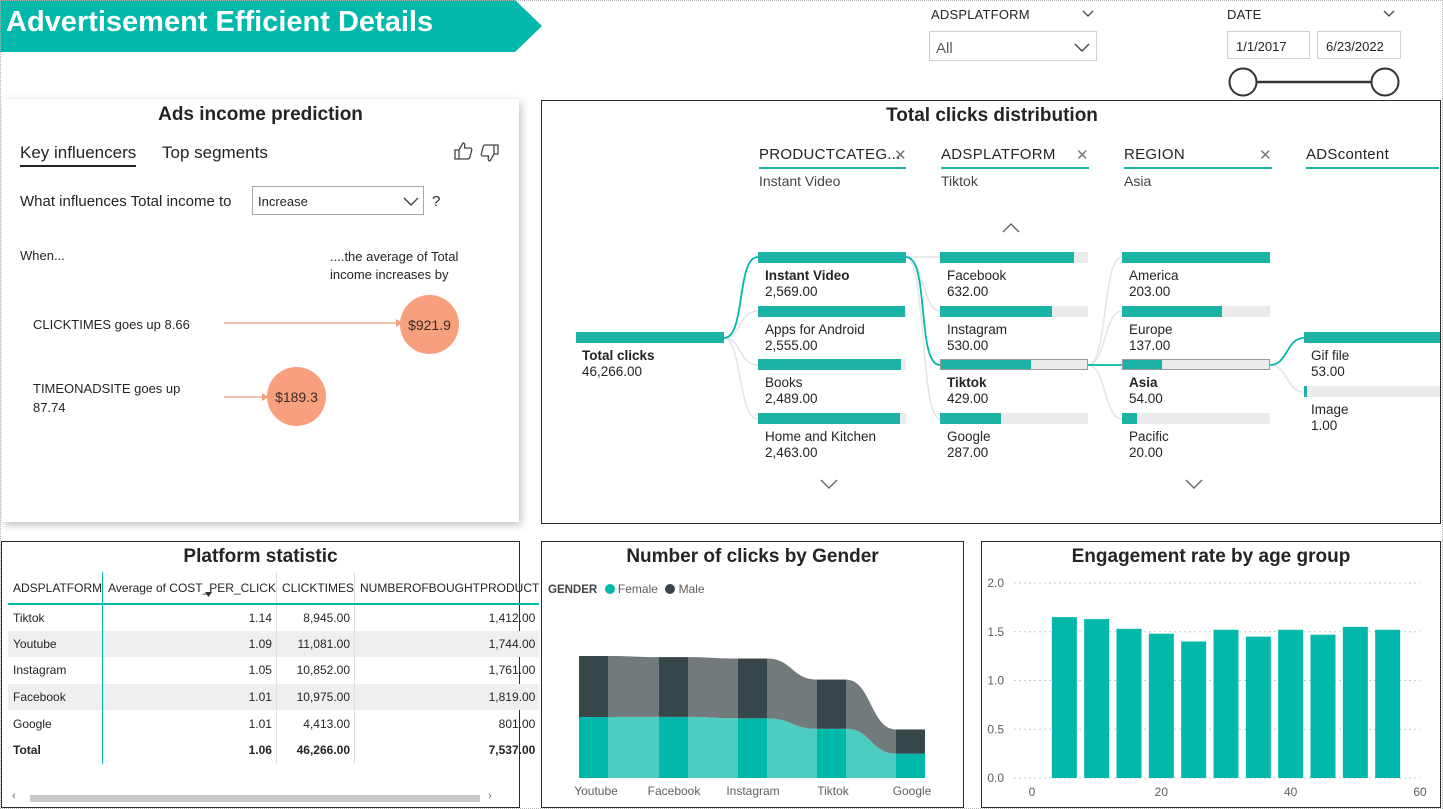  What do you see at coordinates (1143, 382) in the screenshot?
I see `tree-node-label: Asia` at bounding box center [1143, 382].